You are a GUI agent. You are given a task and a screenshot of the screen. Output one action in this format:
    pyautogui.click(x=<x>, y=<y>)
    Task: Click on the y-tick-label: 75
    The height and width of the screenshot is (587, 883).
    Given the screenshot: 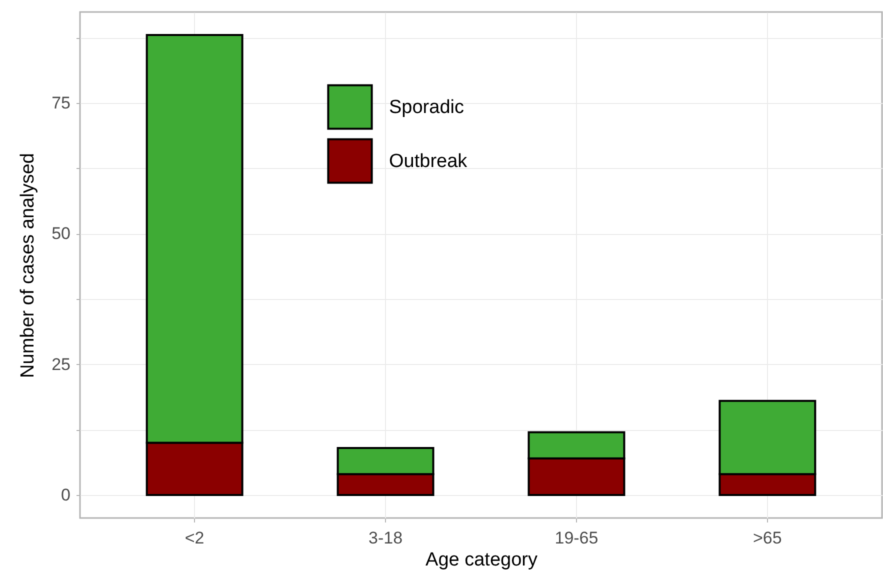 What is the action you would take?
    pyautogui.click(x=61, y=102)
    